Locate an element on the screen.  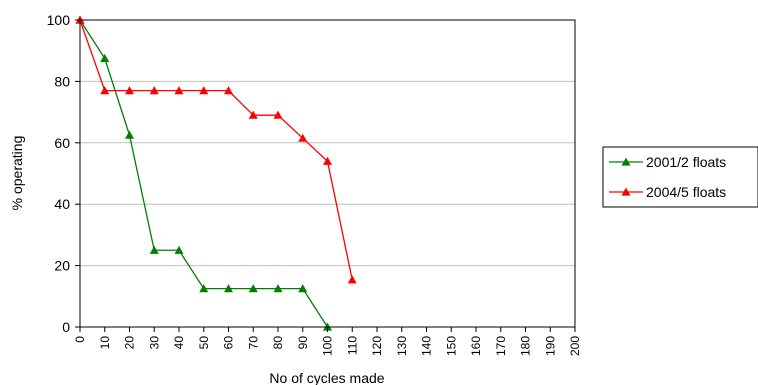
x-tick-label: 90 is located at coordinates (303, 343).